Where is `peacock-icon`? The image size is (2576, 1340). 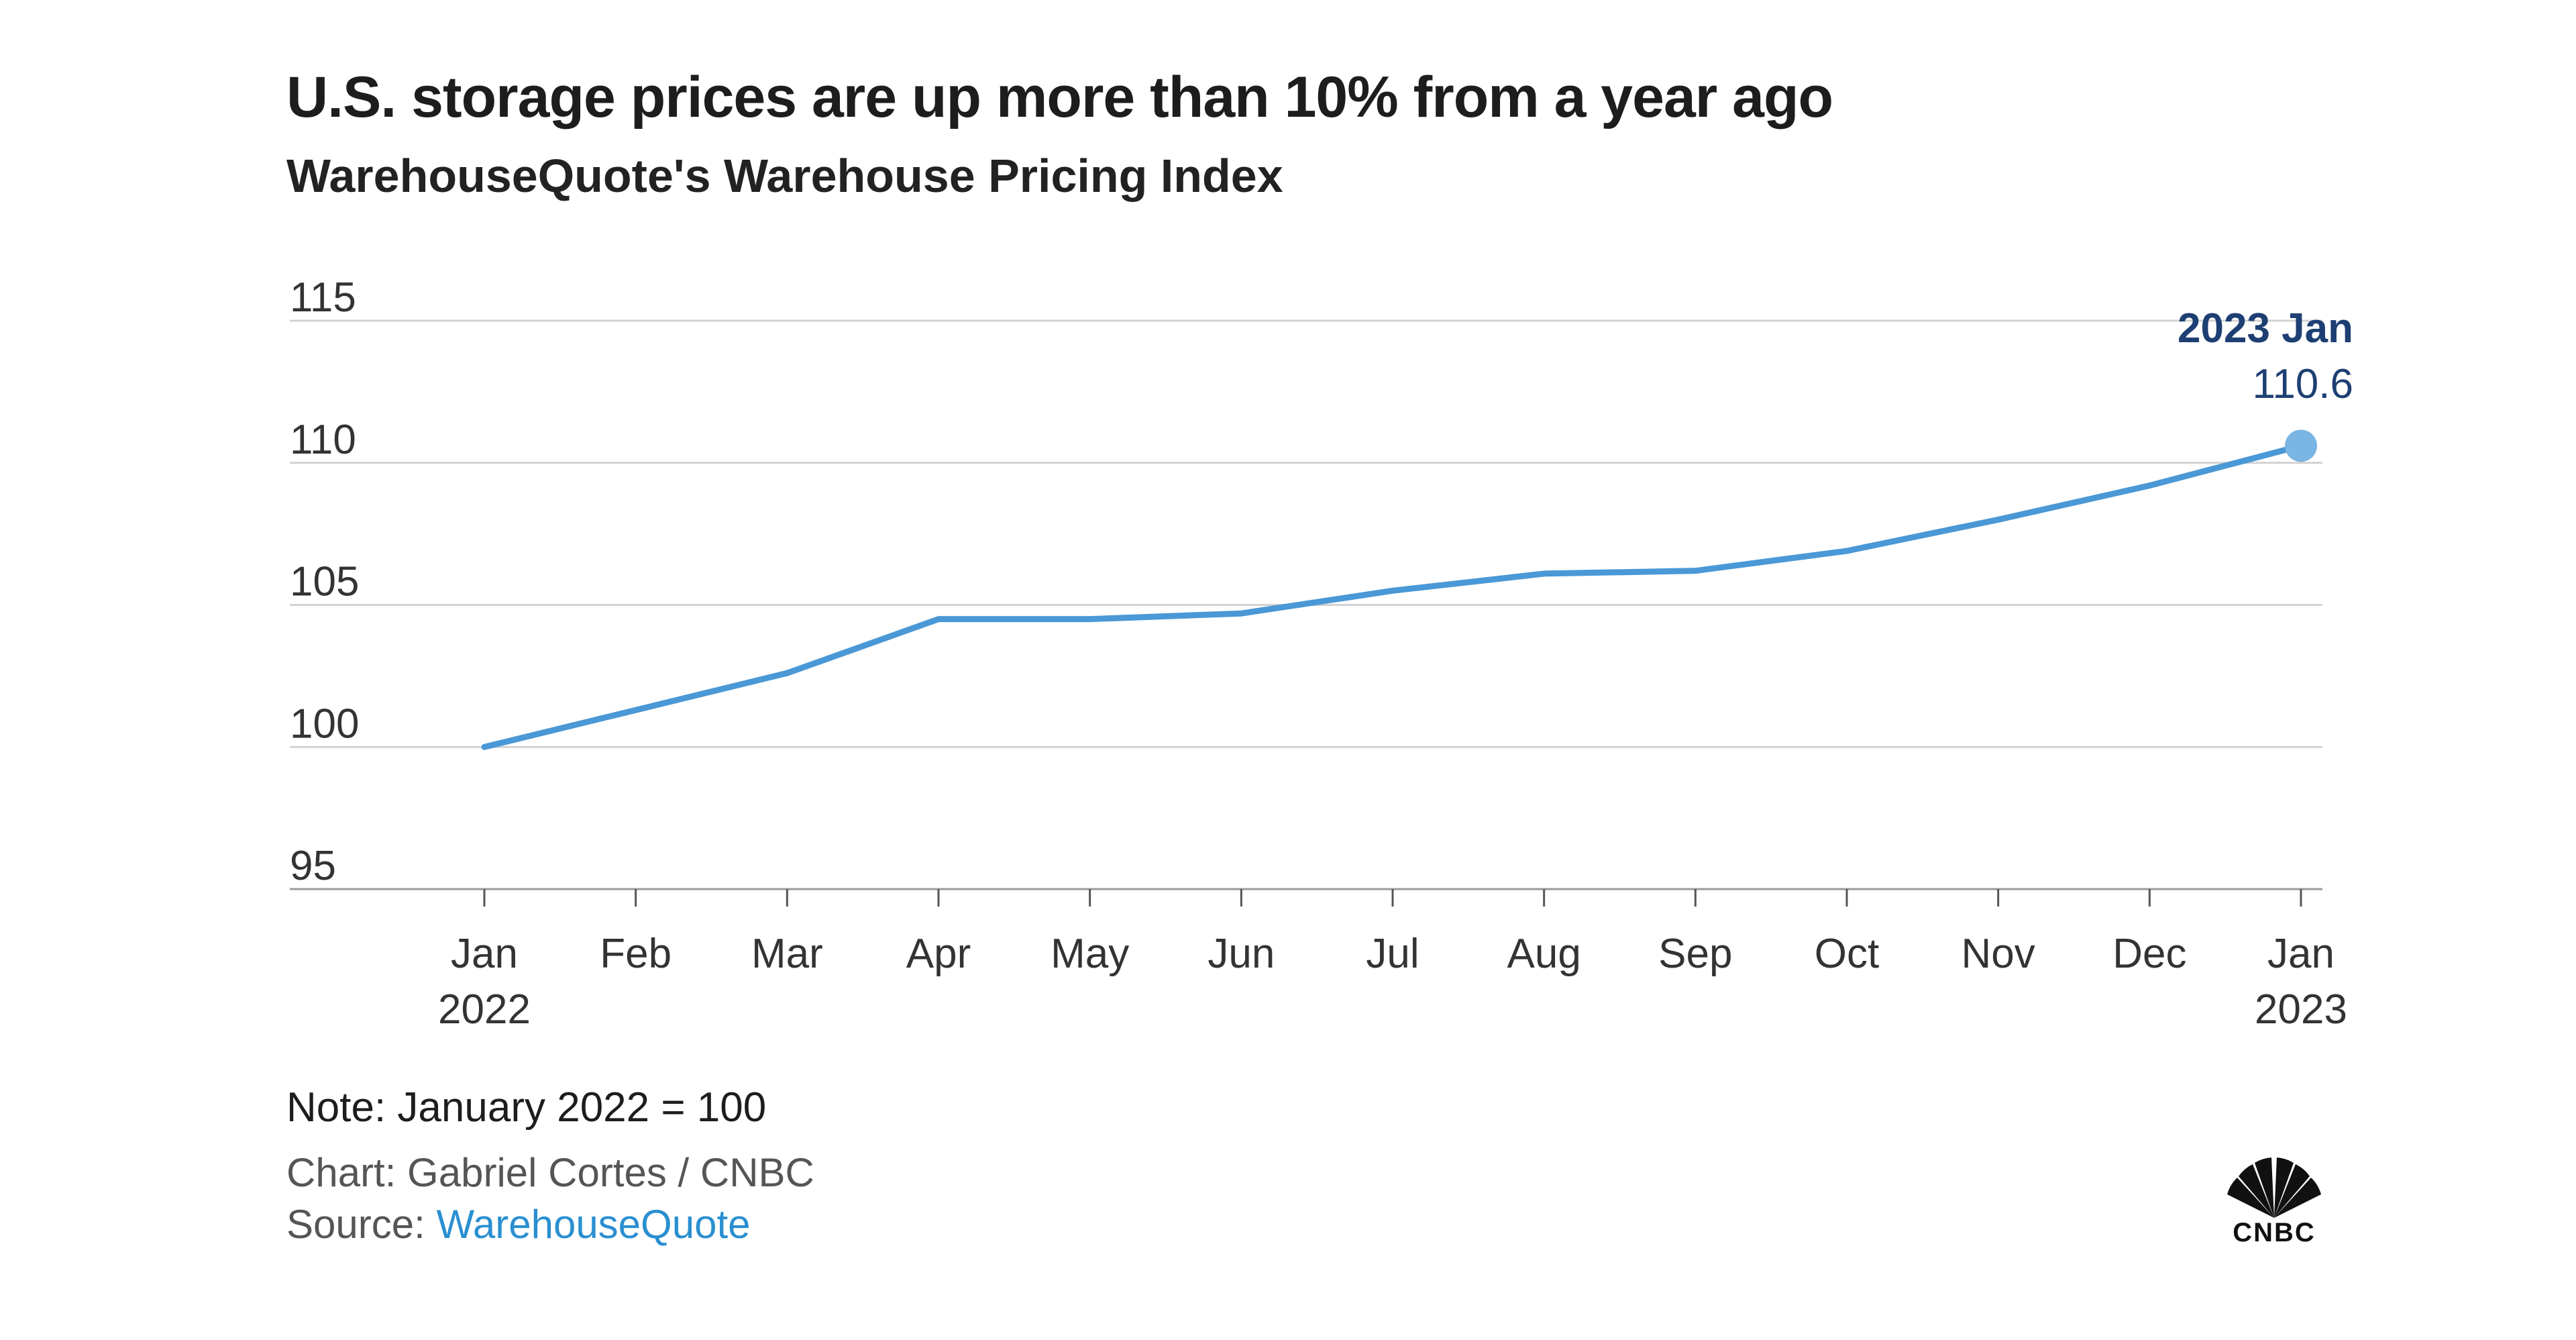 peacock-icon is located at coordinates (2274, 1187).